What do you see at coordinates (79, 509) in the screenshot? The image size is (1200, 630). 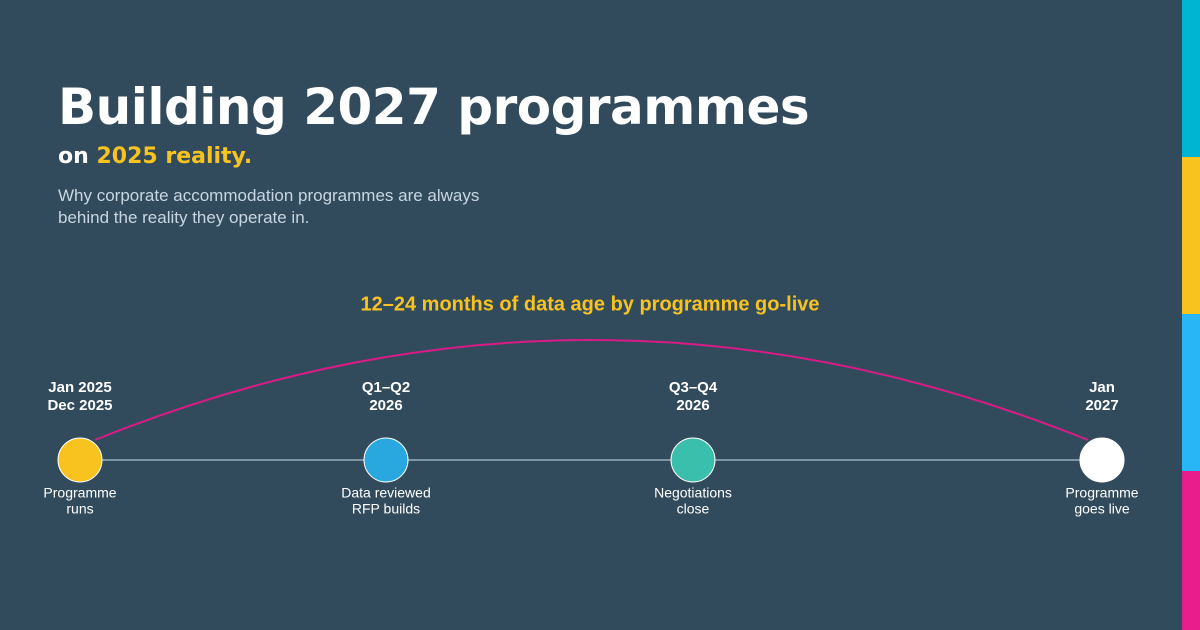 I see `node-caption: runs` at bounding box center [79, 509].